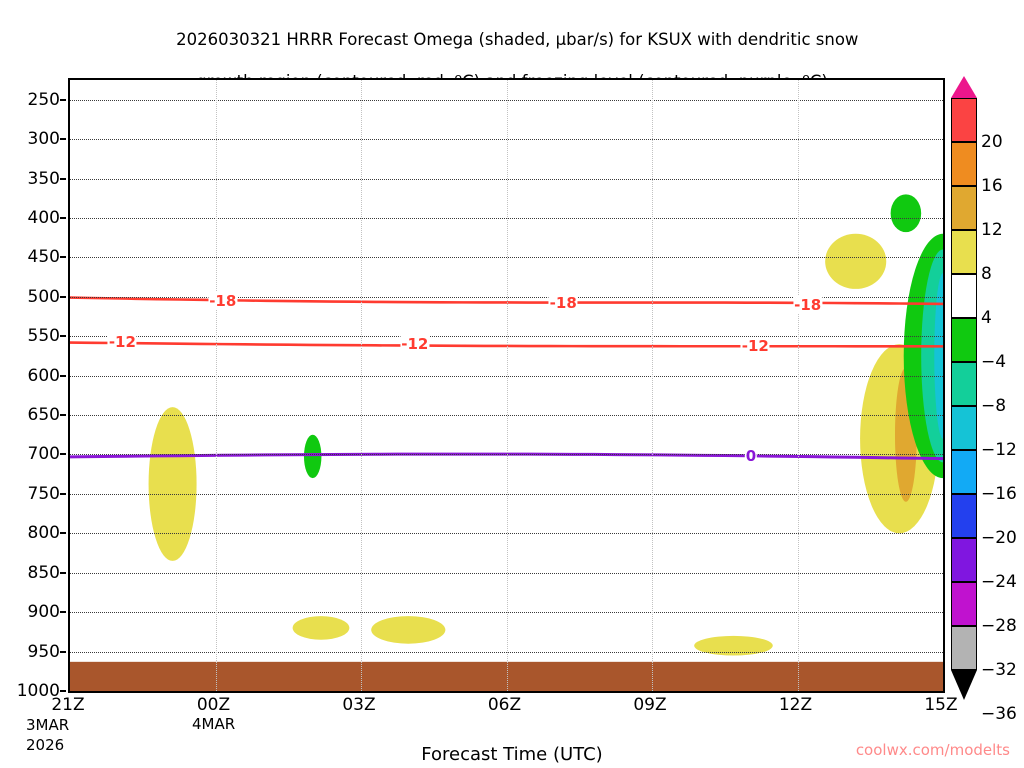 The width and height of the screenshot is (1024, 768). What do you see at coordinates (43, 572) in the screenshot?
I see `y-axis-tick-label: 850` at bounding box center [43, 572].